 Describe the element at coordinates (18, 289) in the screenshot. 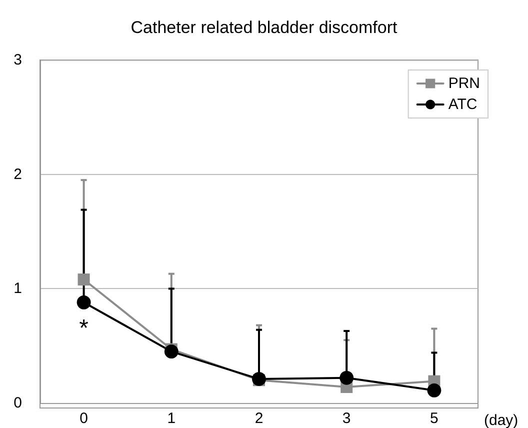

I see `y-tick-label: 1` at that location.